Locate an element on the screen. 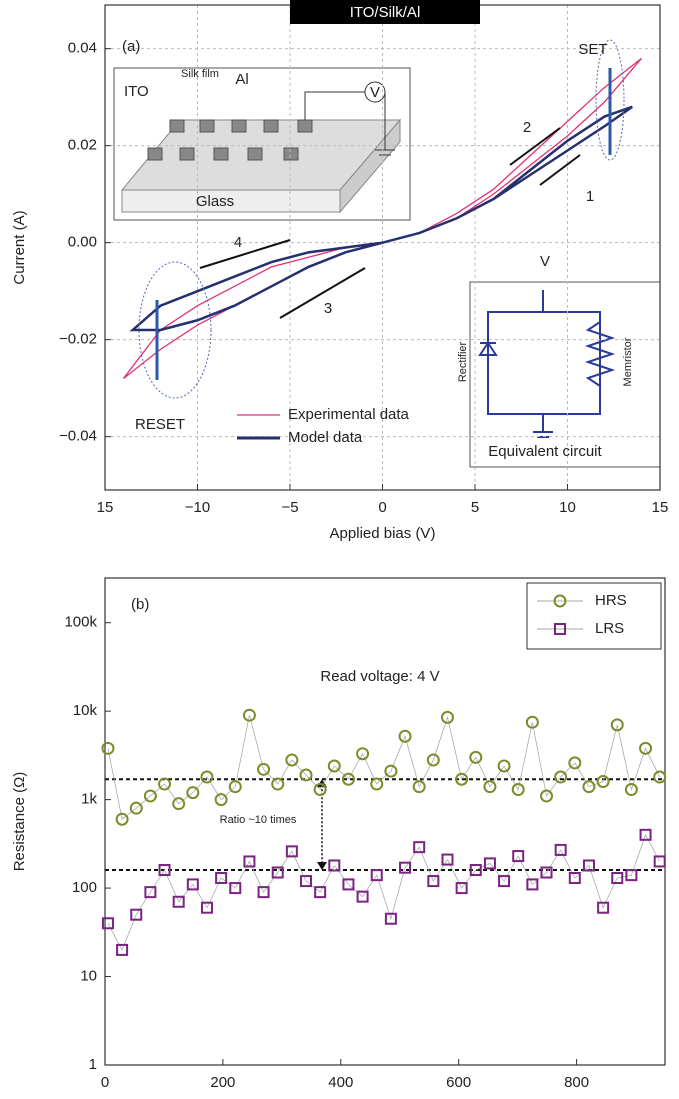 The height and width of the screenshot is (1099, 679). x-tick-label: −5 is located at coordinates (289, 507).